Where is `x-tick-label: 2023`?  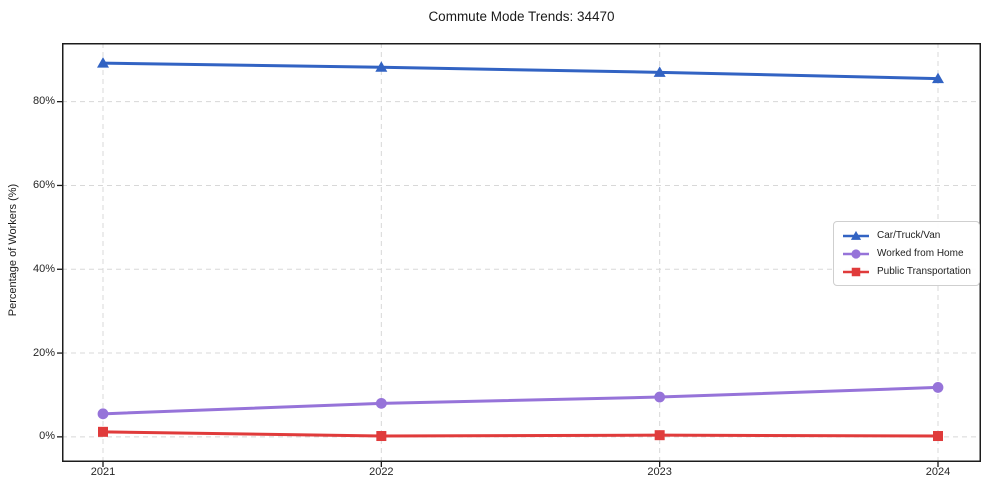
x-tick-label: 2023 is located at coordinates (659, 472).